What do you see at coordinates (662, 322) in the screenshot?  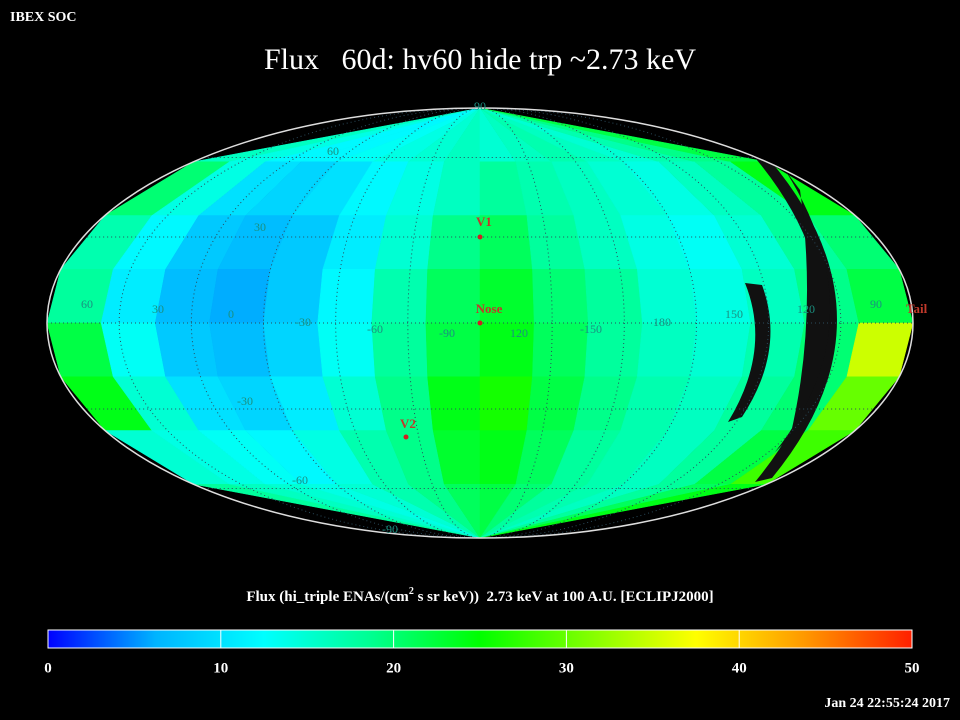 I see `lon-label: 180` at bounding box center [662, 322].